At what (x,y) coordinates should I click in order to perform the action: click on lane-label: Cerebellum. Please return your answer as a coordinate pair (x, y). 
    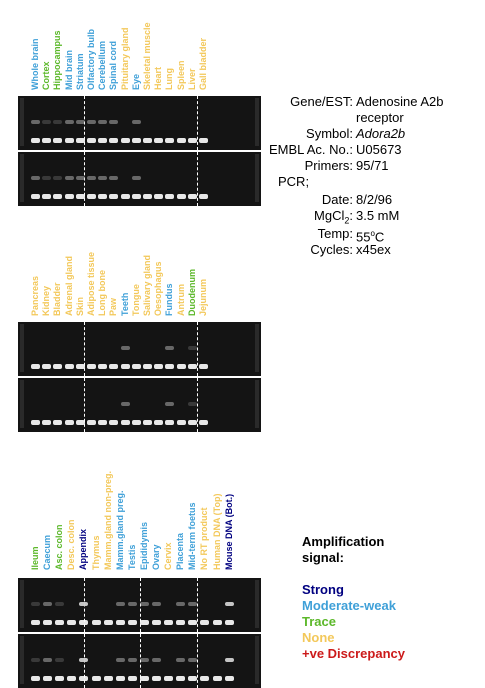
    Looking at the image, I should click on (102, 65).